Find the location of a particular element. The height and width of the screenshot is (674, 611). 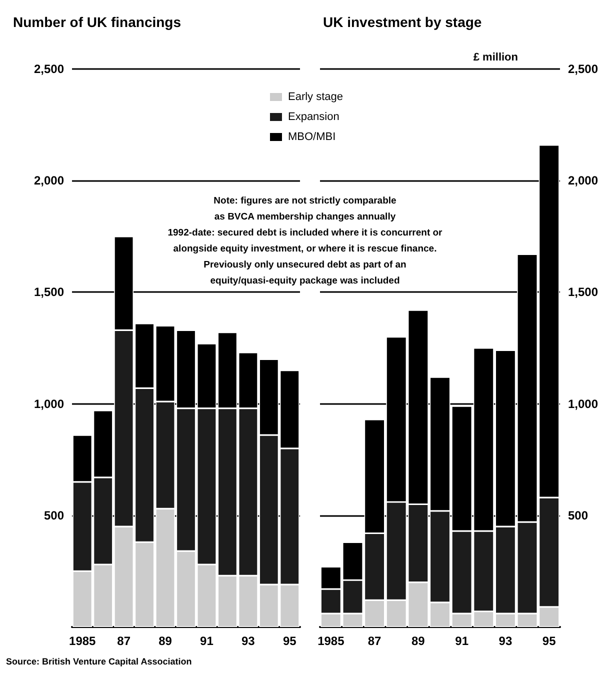

y-tick-label: 500 is located at coordinates (54, 515).